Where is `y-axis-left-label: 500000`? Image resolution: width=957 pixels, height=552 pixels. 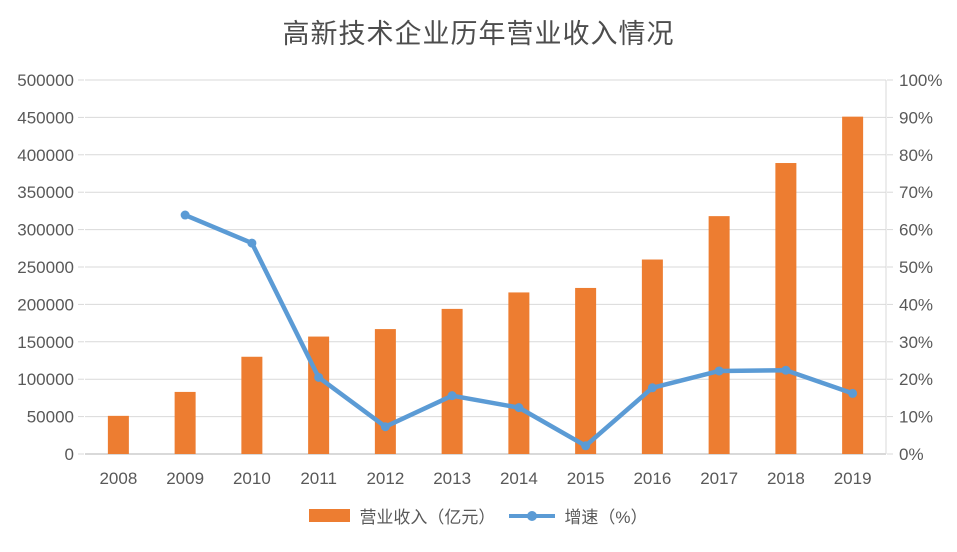 y-axis-left-label: 500000 is located at coordinates (45, 80).